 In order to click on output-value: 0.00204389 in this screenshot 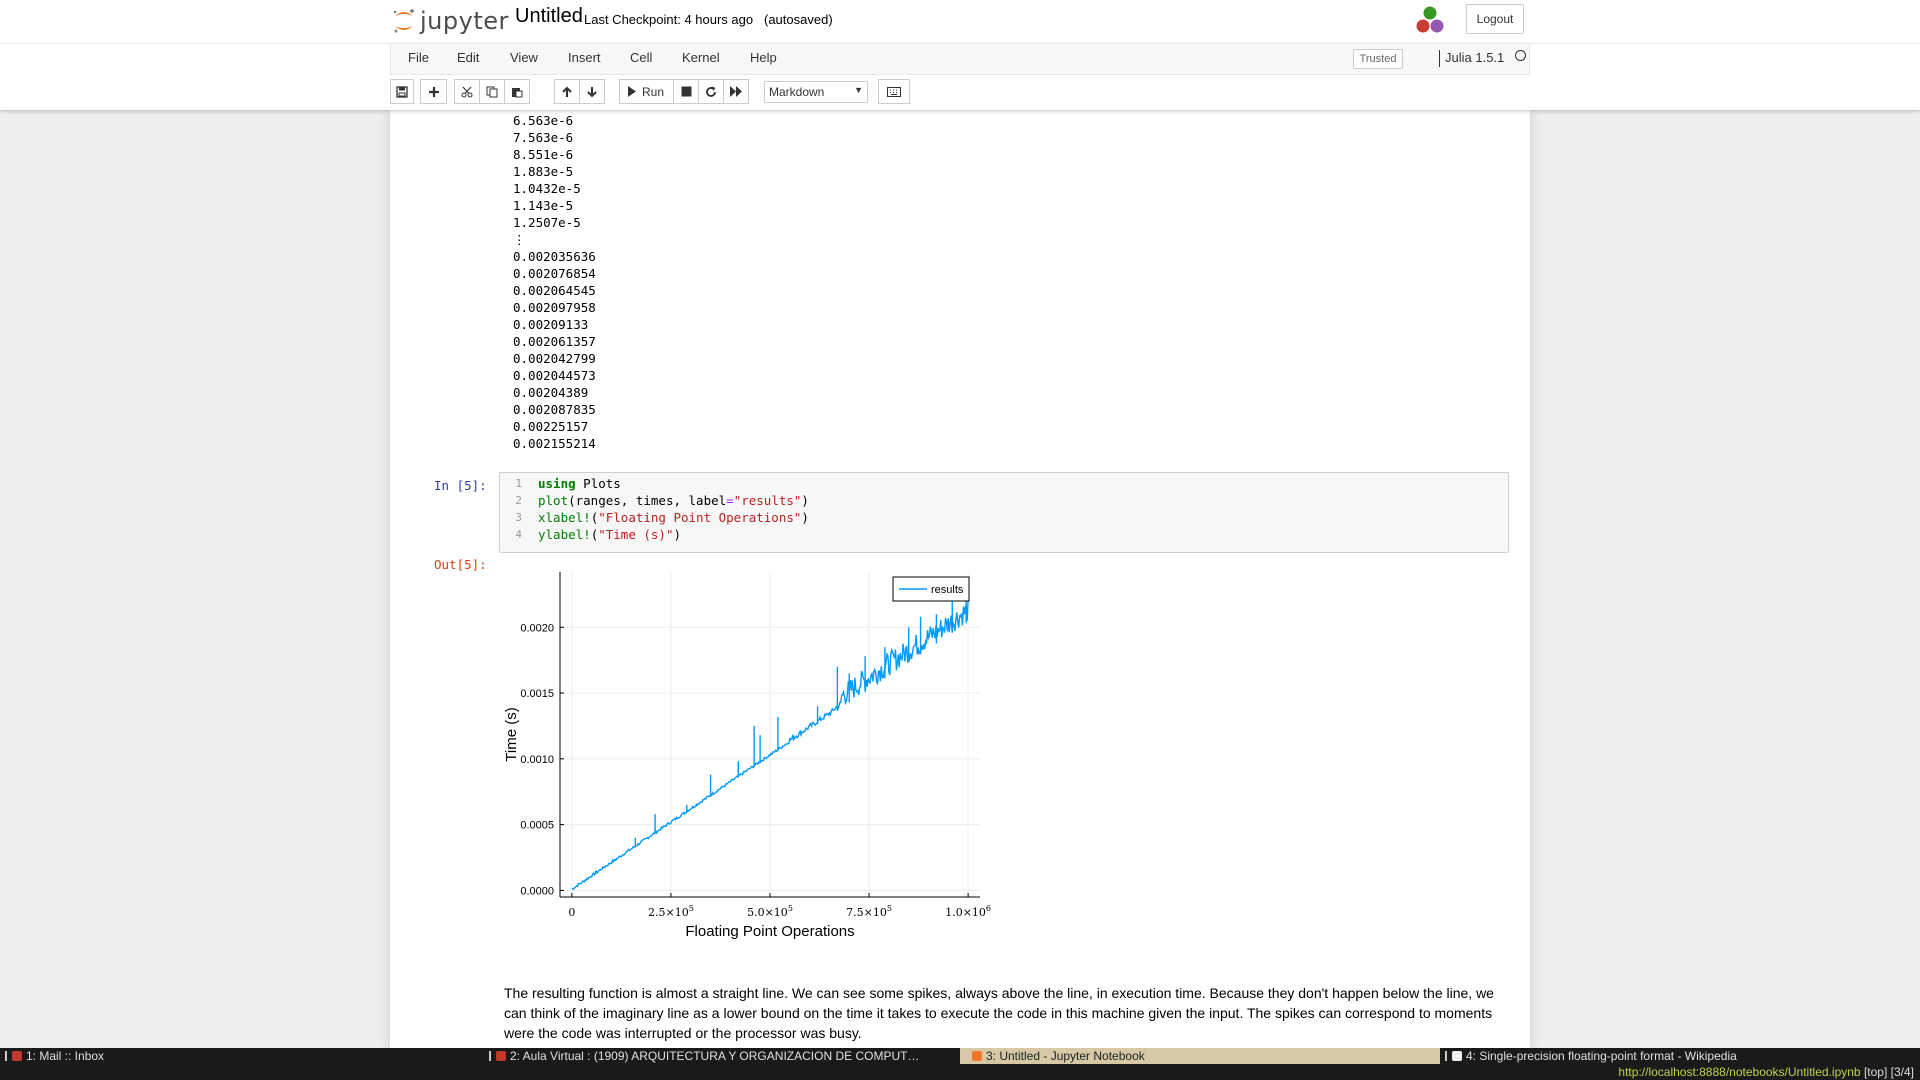, I will do `click(551, 392)`.